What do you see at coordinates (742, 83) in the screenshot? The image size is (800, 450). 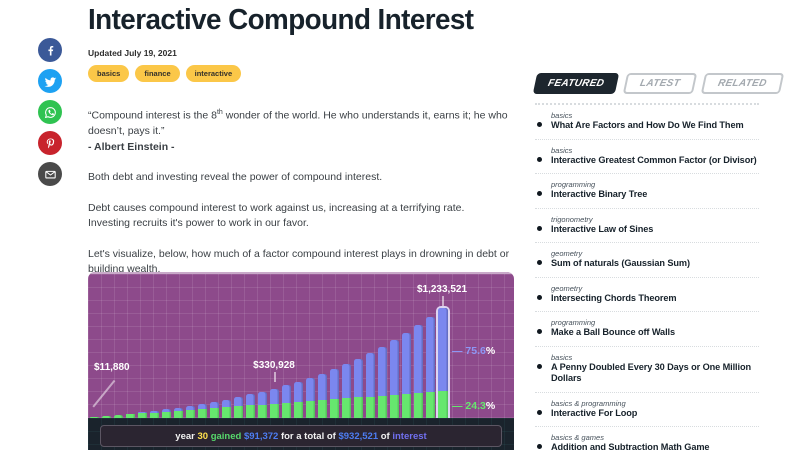 I see `tab-related: RELATED` at bounding box center [742, 83].